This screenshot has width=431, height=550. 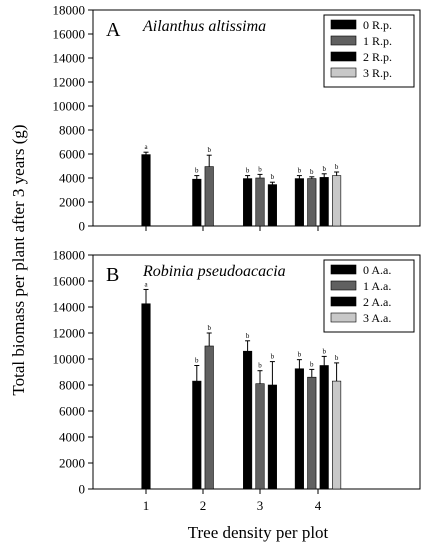 I want to click on legend: 0 A.a. 1 A.a. 2 A.a. 3 A.a., so click(x=369, y=296).